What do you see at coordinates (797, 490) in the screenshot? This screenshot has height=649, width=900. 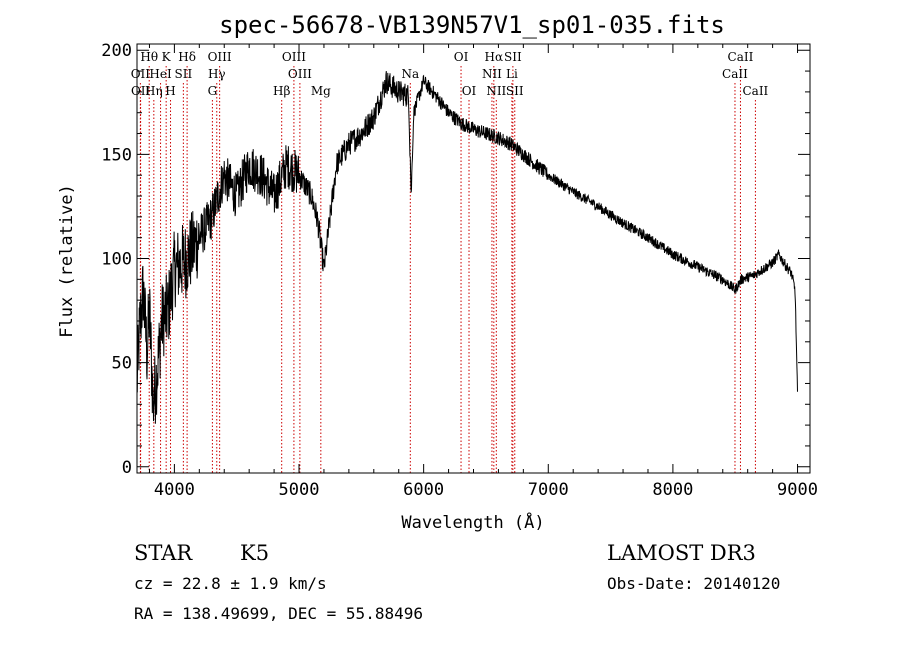 I see `x-tick-label: 9000` at bounding box center [797, 490].